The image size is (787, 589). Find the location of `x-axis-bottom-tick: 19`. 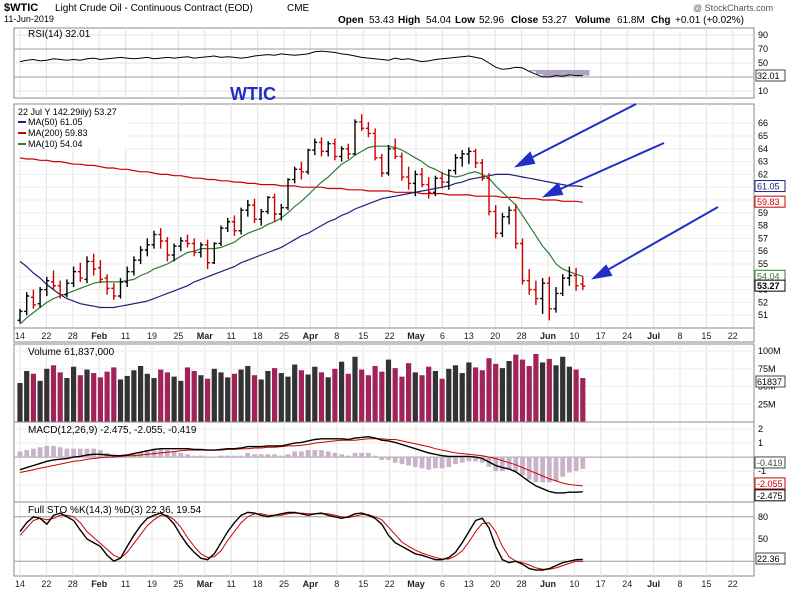

x-axis-bottom-tick: 19 is located at coordinates (152, 584).